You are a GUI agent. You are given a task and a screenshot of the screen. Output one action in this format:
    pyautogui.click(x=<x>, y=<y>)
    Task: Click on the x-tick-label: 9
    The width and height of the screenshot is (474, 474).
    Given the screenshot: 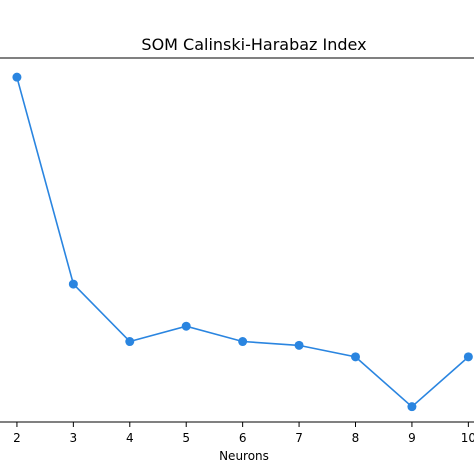 What is the action you would take?
    pyautogui.click(x=412, y=438)
    